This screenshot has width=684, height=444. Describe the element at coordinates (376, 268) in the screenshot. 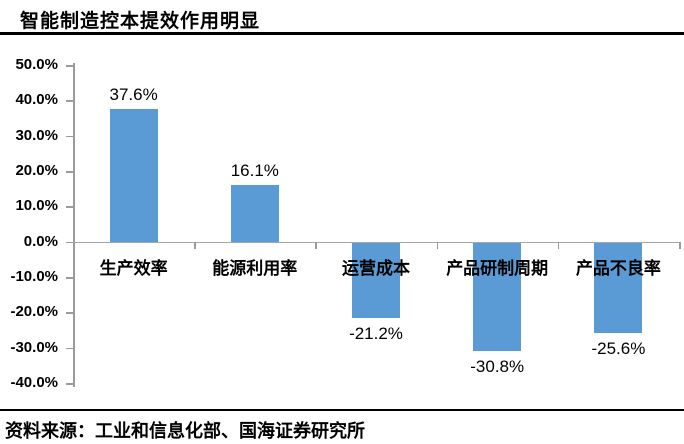

I see `category-label: 运营成本` at that location.